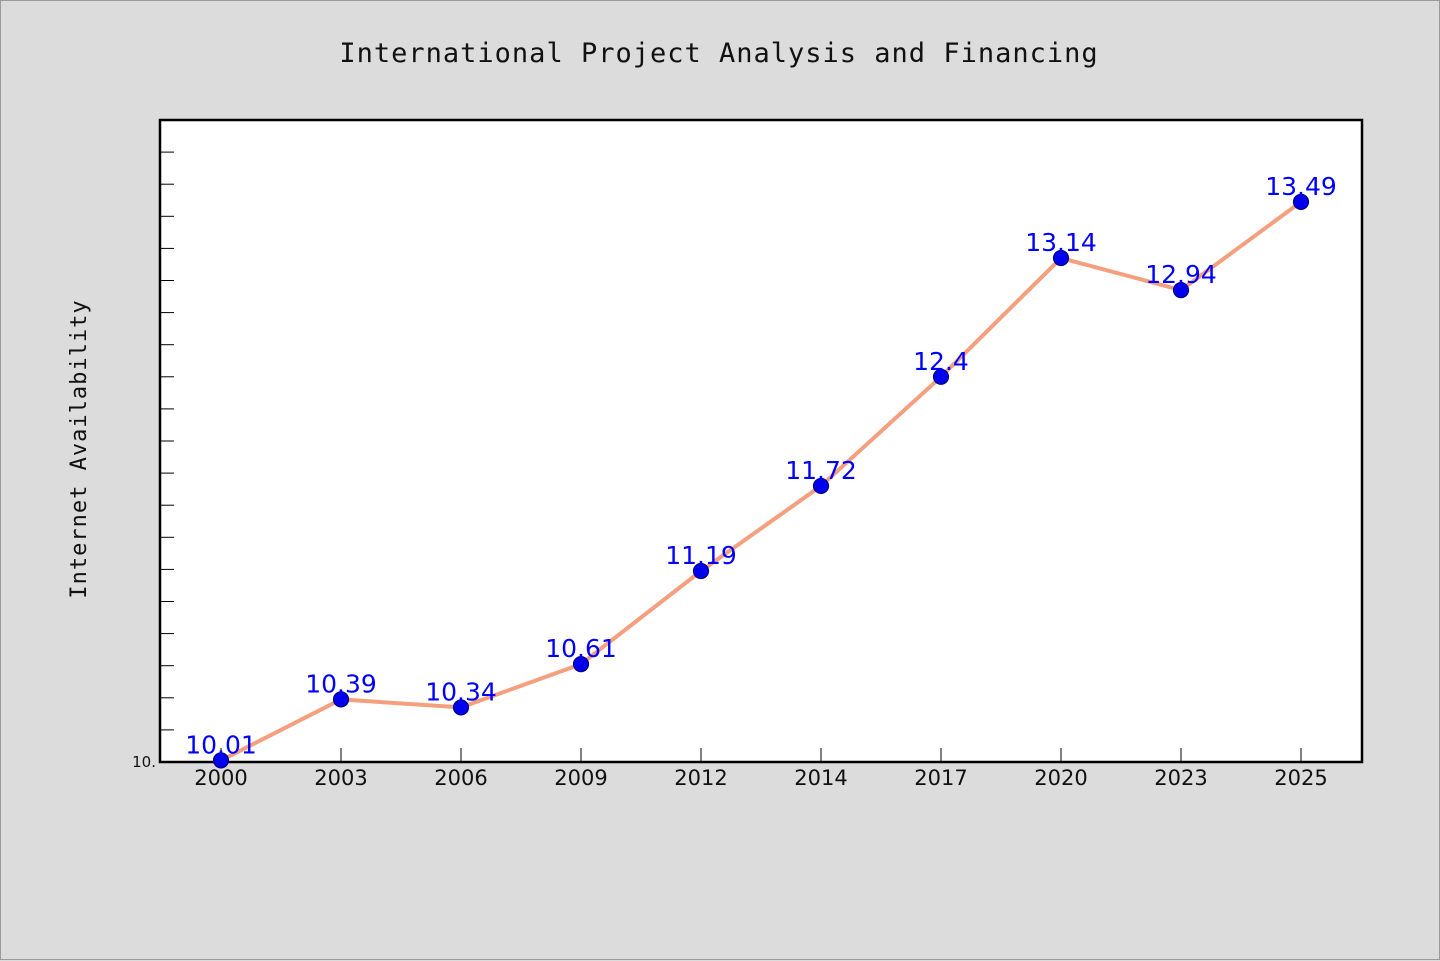  Describe the element at coordinates (581, 648) in the screenshot. I see `data-label: 10.61` at that location.